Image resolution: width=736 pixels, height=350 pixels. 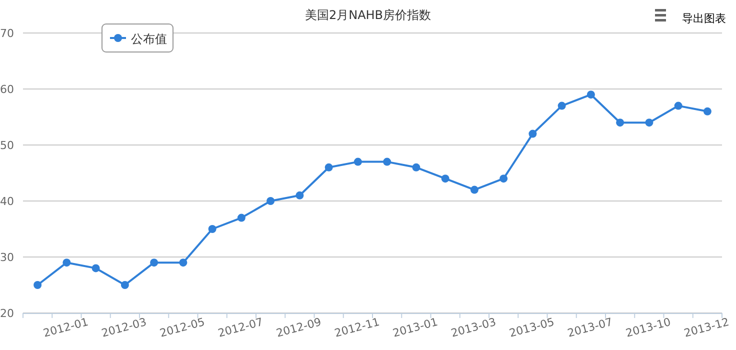 What do you see at coordinates (7, 145) in the screenshot?
I see `y-tick-label: 50` at bounding box center [7, 145].